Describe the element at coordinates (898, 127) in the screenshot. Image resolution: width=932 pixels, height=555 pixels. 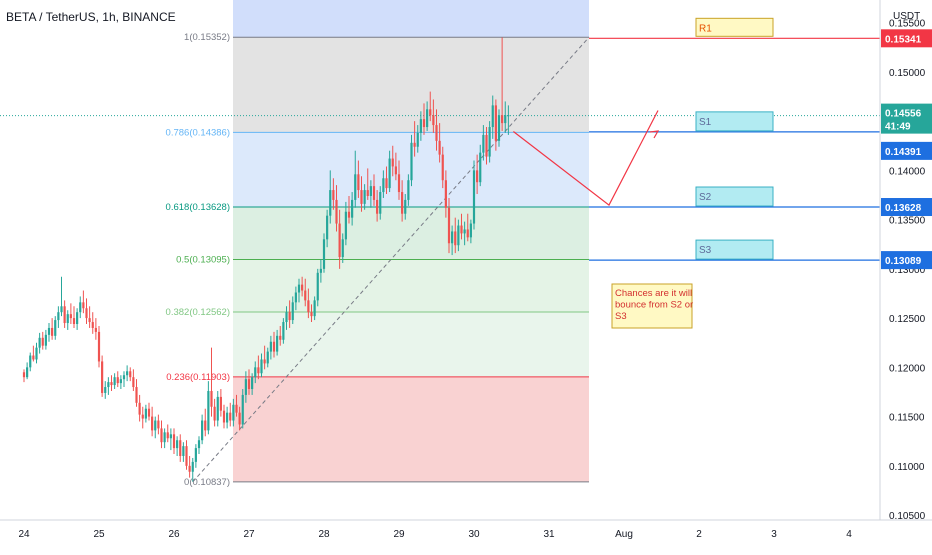
I see `countdown-text: 41:49` at that location.